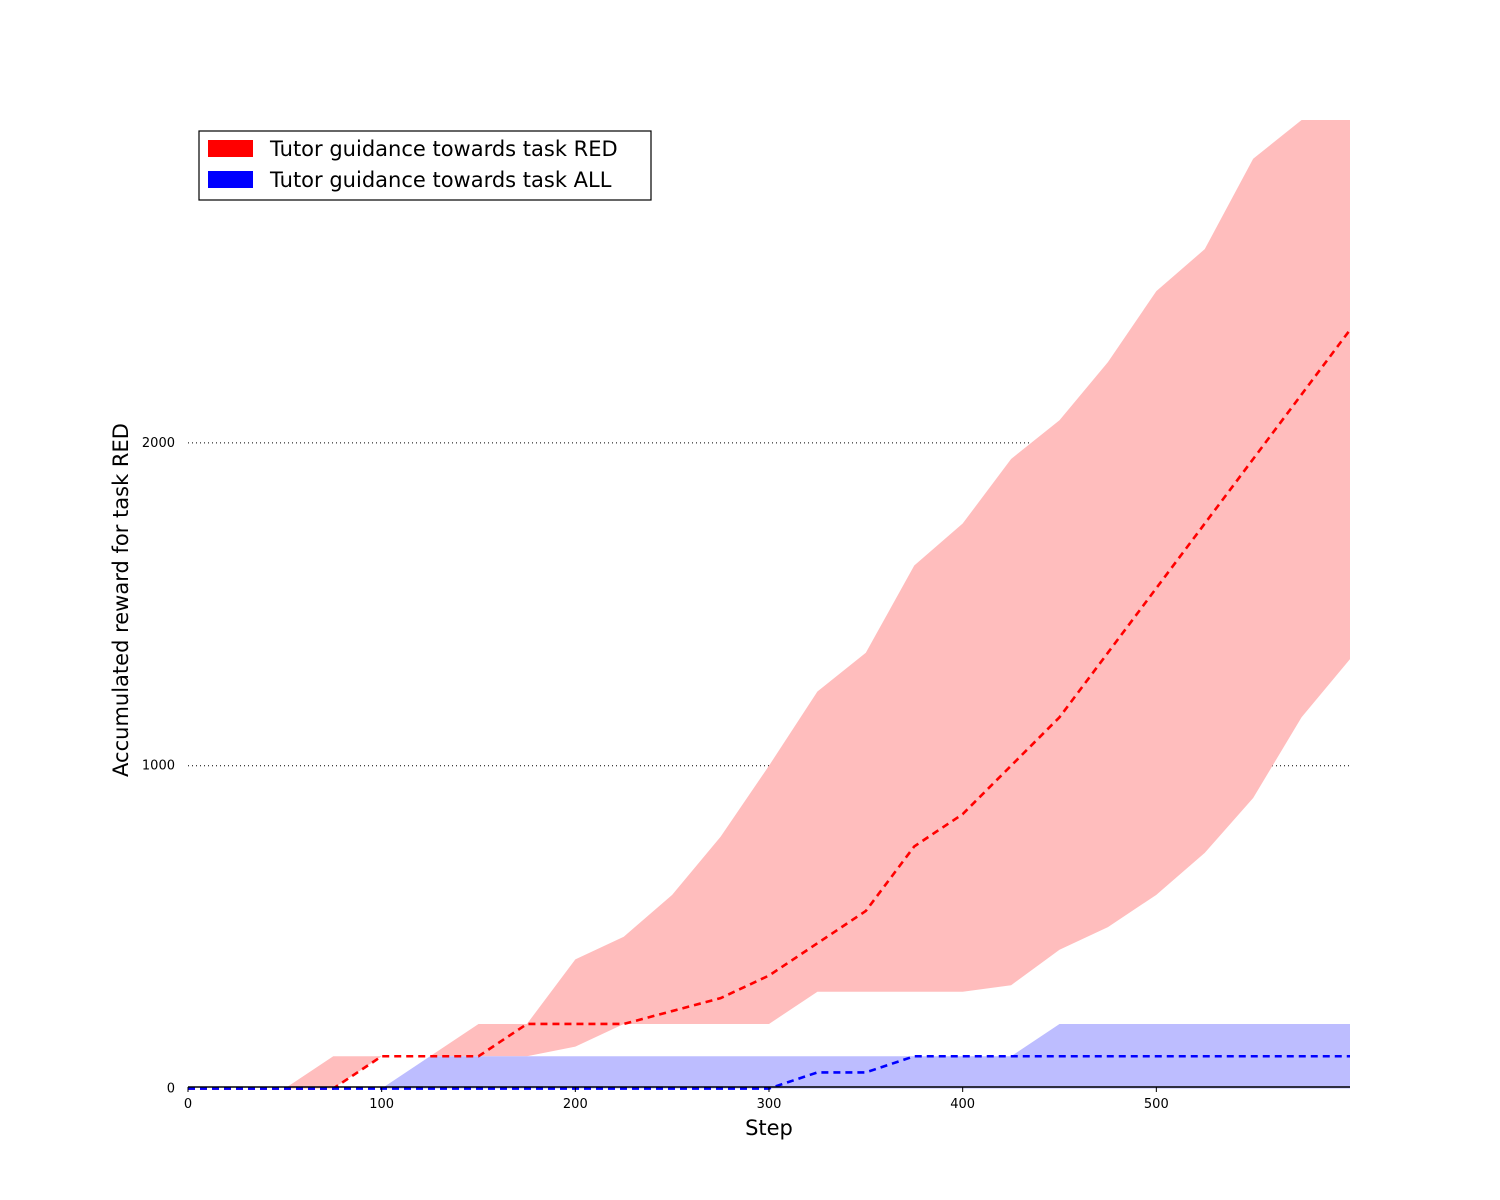 This screenshot has width=1500, height=1200. Describe the element at coordinates (962, 1104) in the screenshot. I see `x-tick-label-400: 400` at that location.